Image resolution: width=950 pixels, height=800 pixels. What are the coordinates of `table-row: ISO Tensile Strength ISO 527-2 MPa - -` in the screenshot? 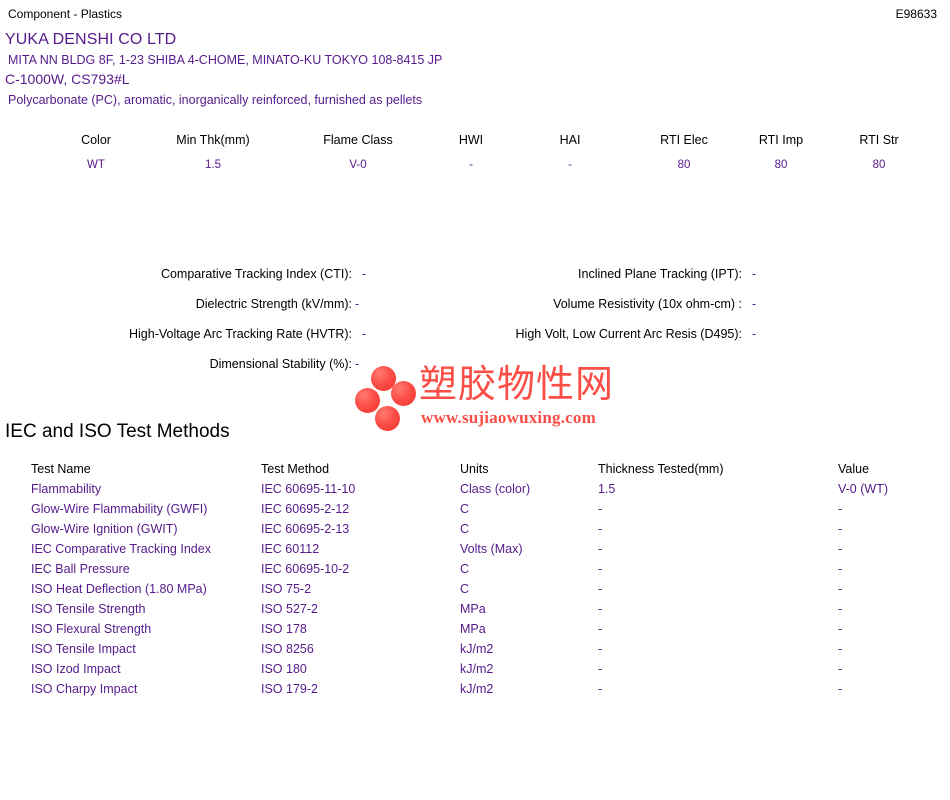 It's located at (475, 609).